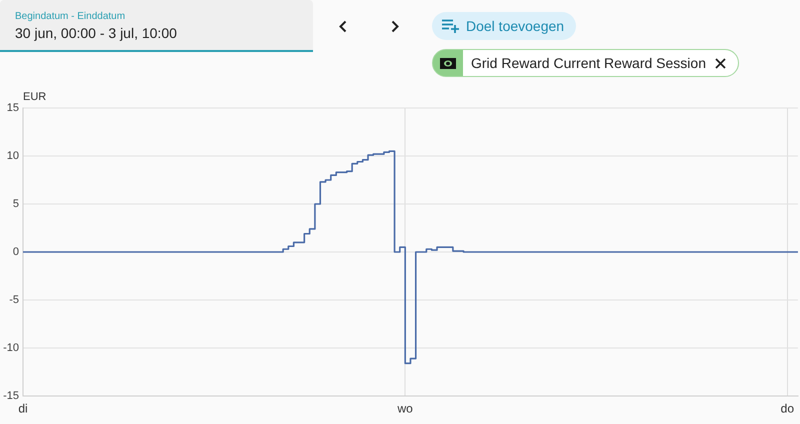 This screenshot has width=800, height=424. What do you see at coordinates (14, 300) in the screenshot?
I see `y-tick-label: -5` at bounding box center [14, 300].